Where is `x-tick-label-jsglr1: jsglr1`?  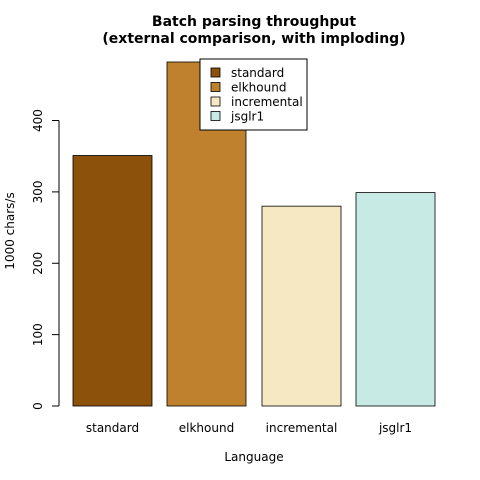
x-tick-label-jsglr1: jsglr1 is located at coordinates (395, 428).